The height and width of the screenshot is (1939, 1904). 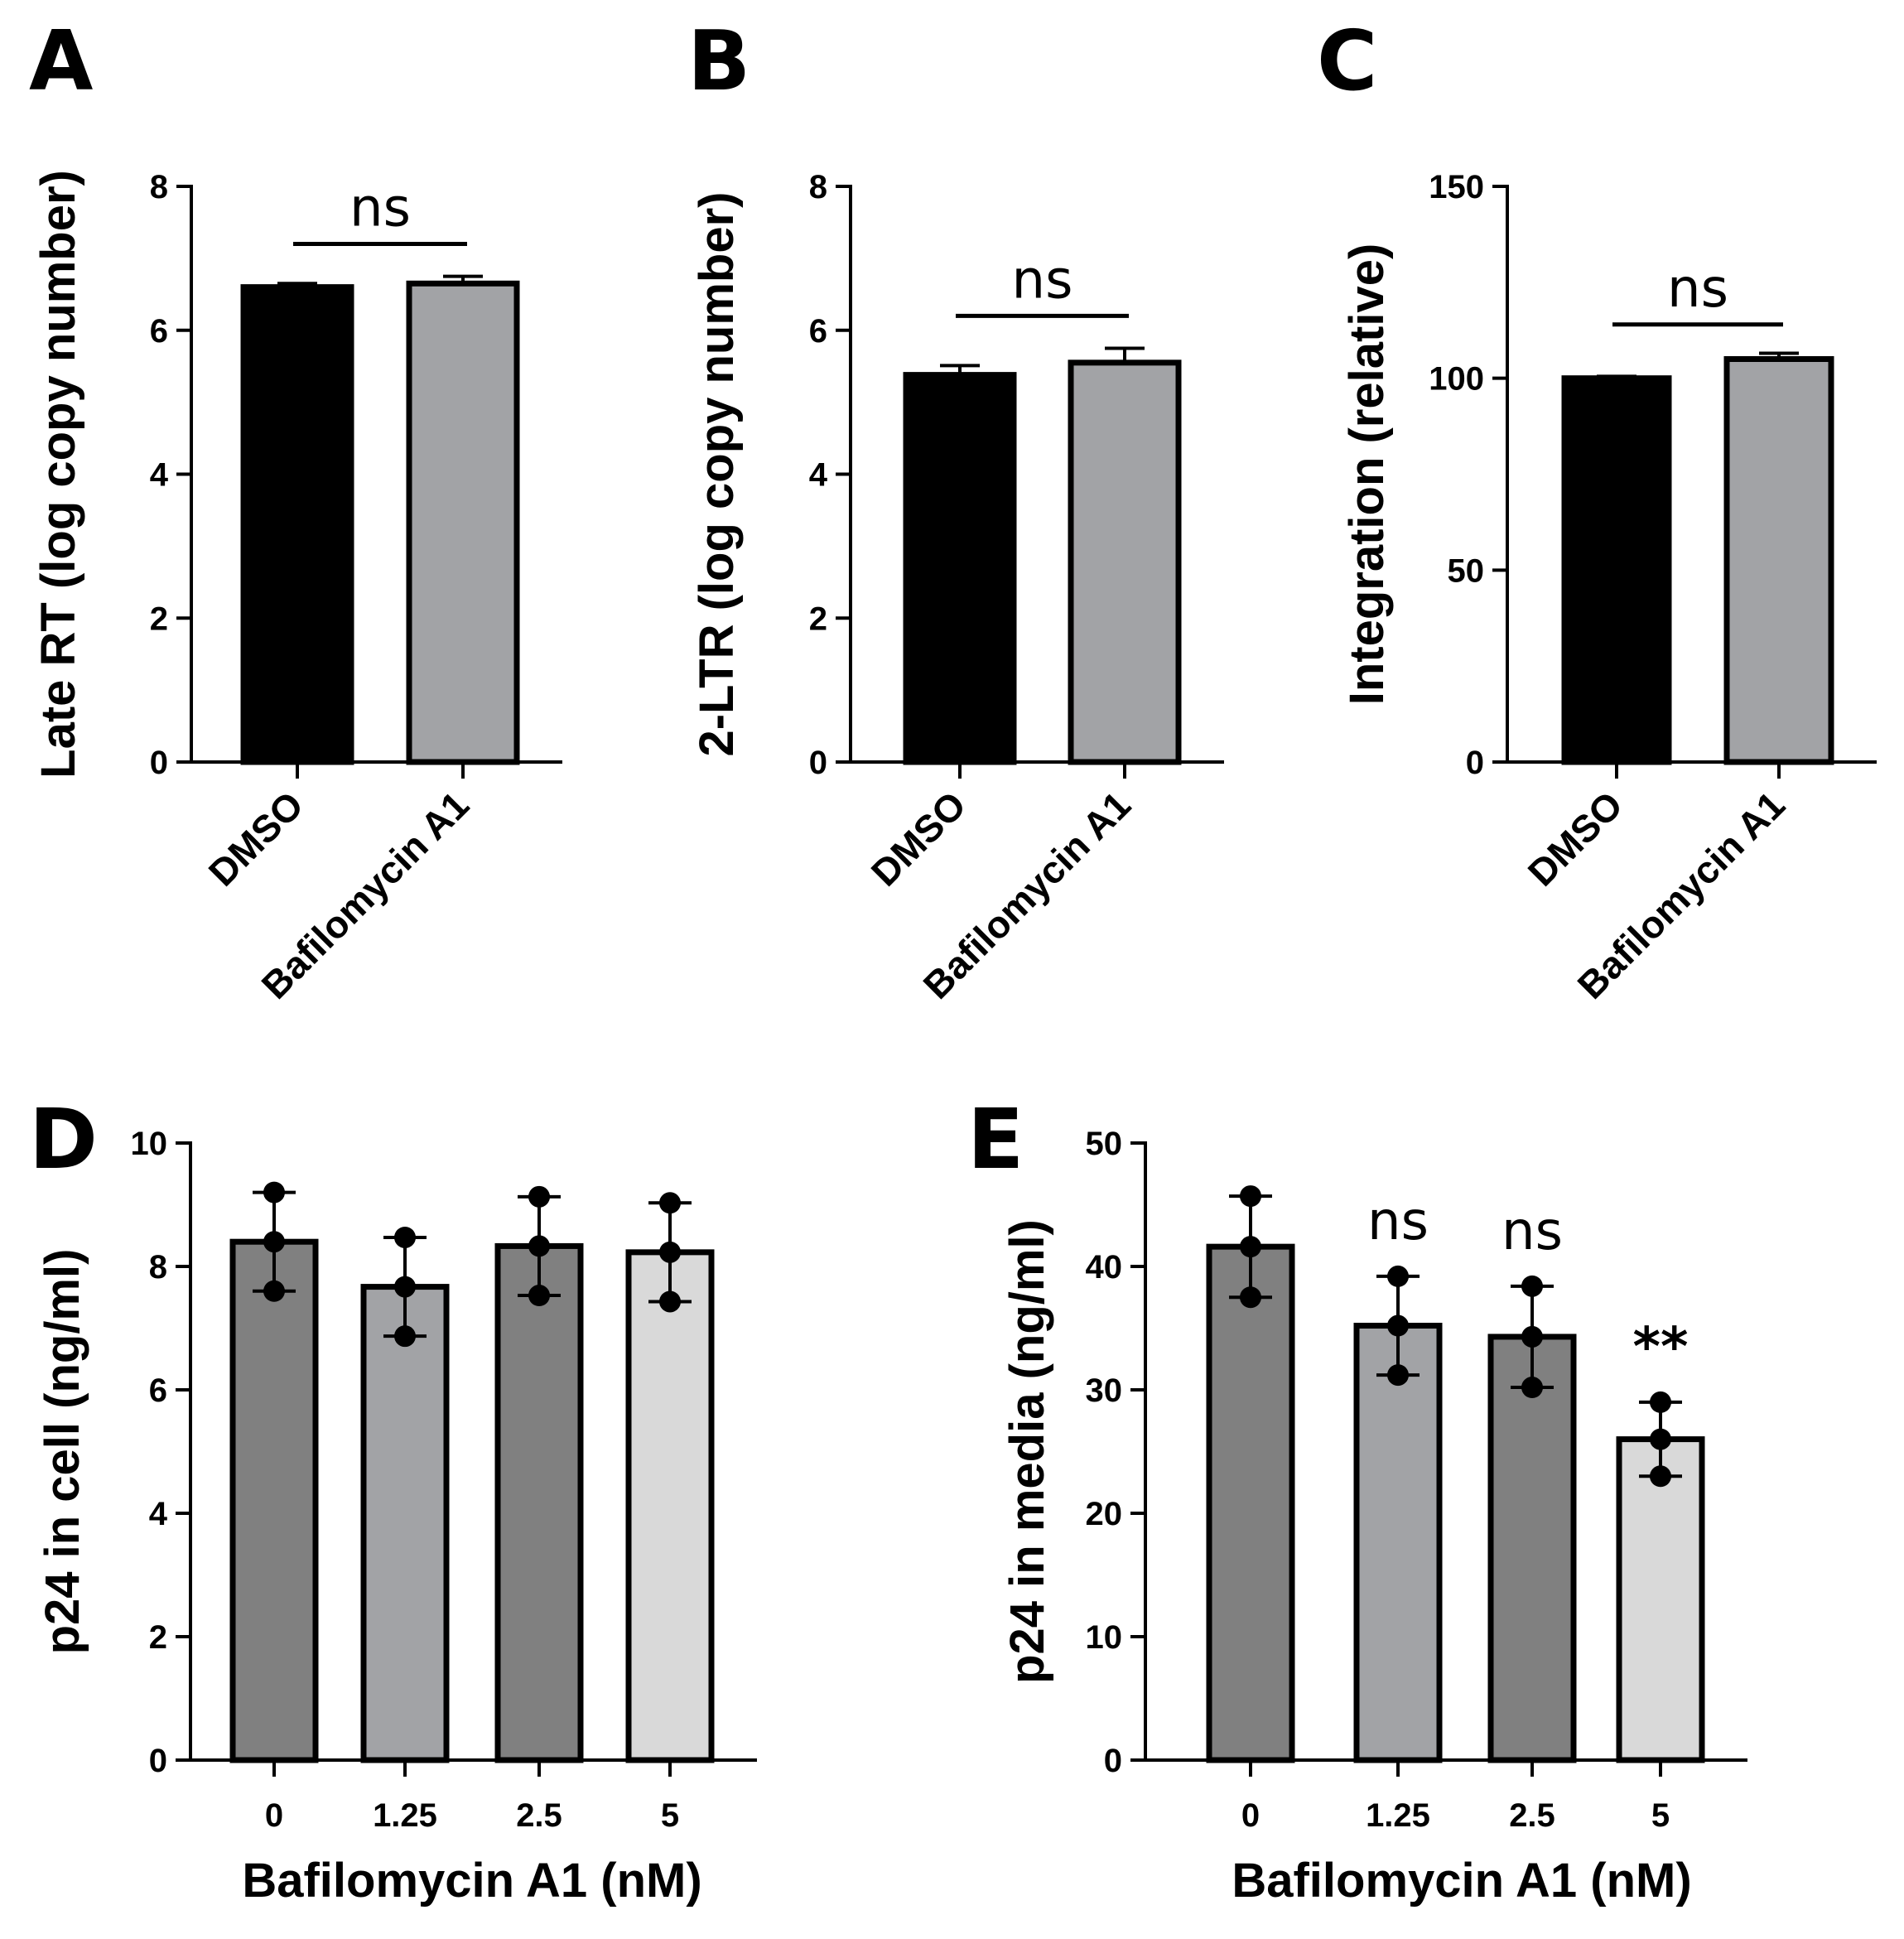 I want to click on bar-annotation: **, so click(x=1661, y=1347).